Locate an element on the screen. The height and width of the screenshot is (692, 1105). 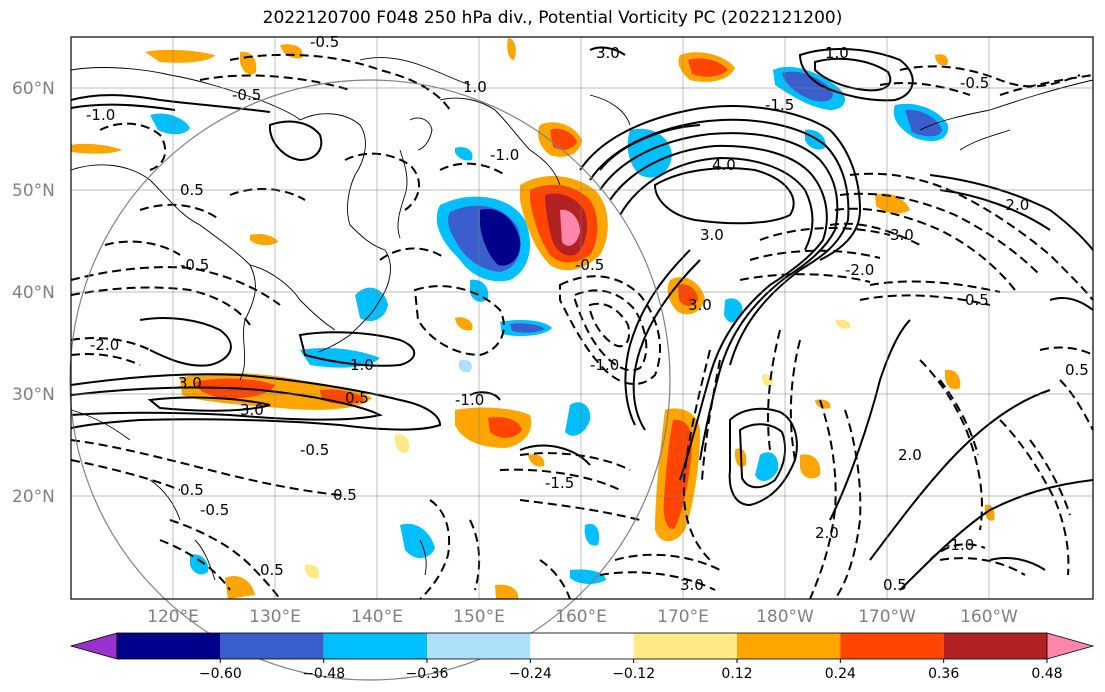
colorbar-tick-label: −0.36 is located at coordinates (427, 674).